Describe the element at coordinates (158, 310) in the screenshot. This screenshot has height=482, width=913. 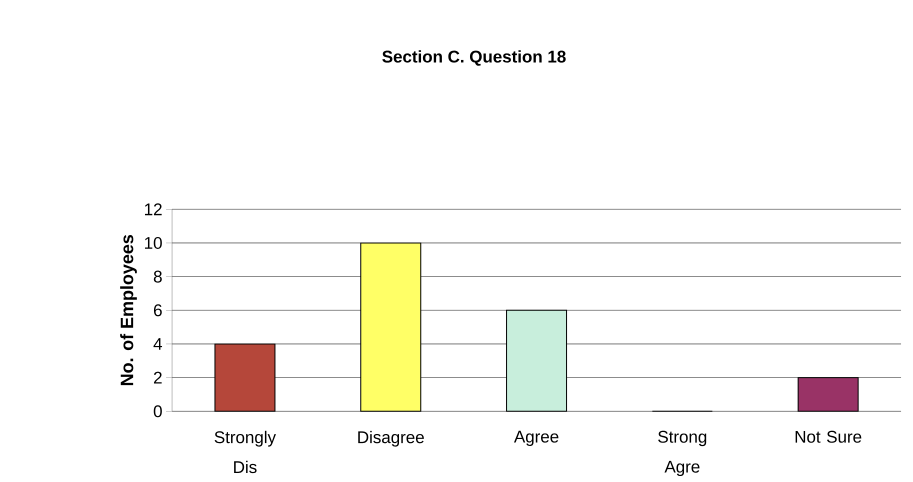
I see `y-tick-label: 6` at that location.